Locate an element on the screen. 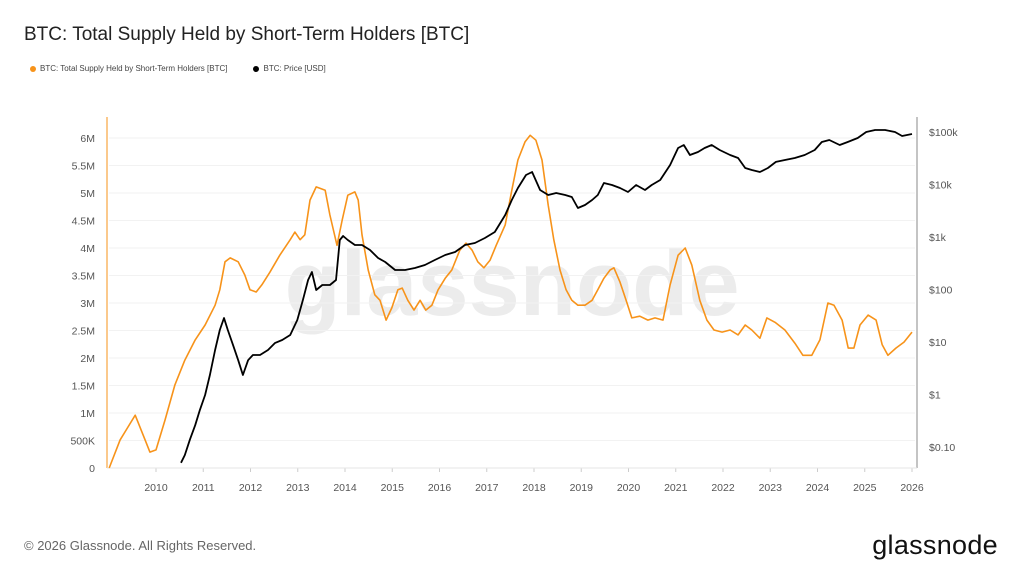  y-left-tick-label: 3M is located at coordinates (87, 304).